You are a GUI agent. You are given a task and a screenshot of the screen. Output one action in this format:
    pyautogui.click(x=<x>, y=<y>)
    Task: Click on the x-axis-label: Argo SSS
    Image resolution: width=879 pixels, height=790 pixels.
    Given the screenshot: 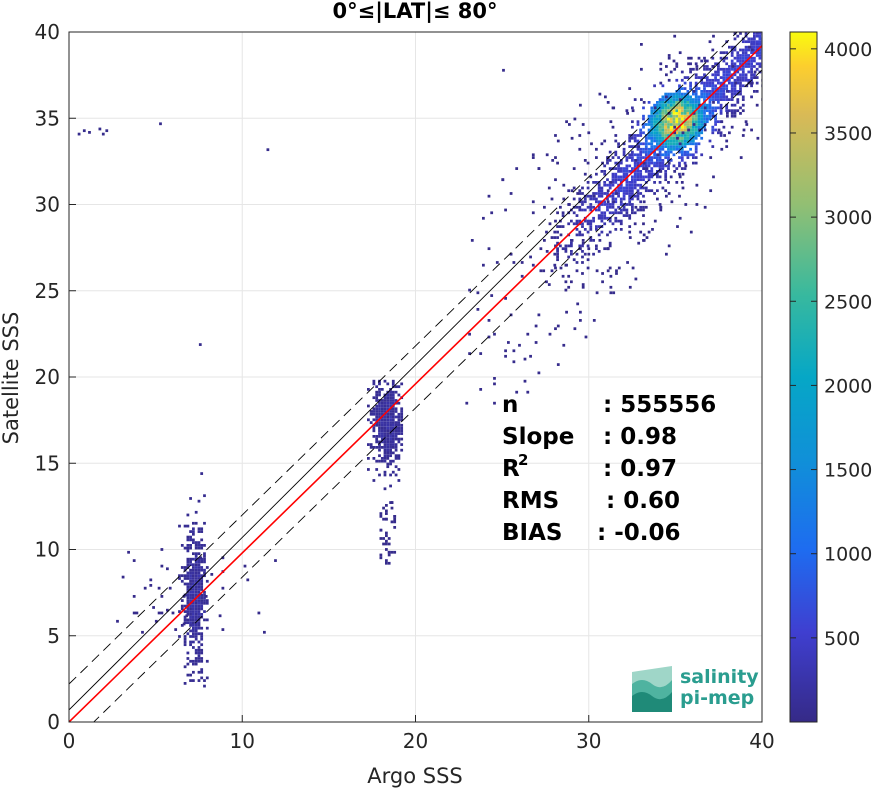 What is the action you would take?
    pyautogui.click(x=414, y=776)
    